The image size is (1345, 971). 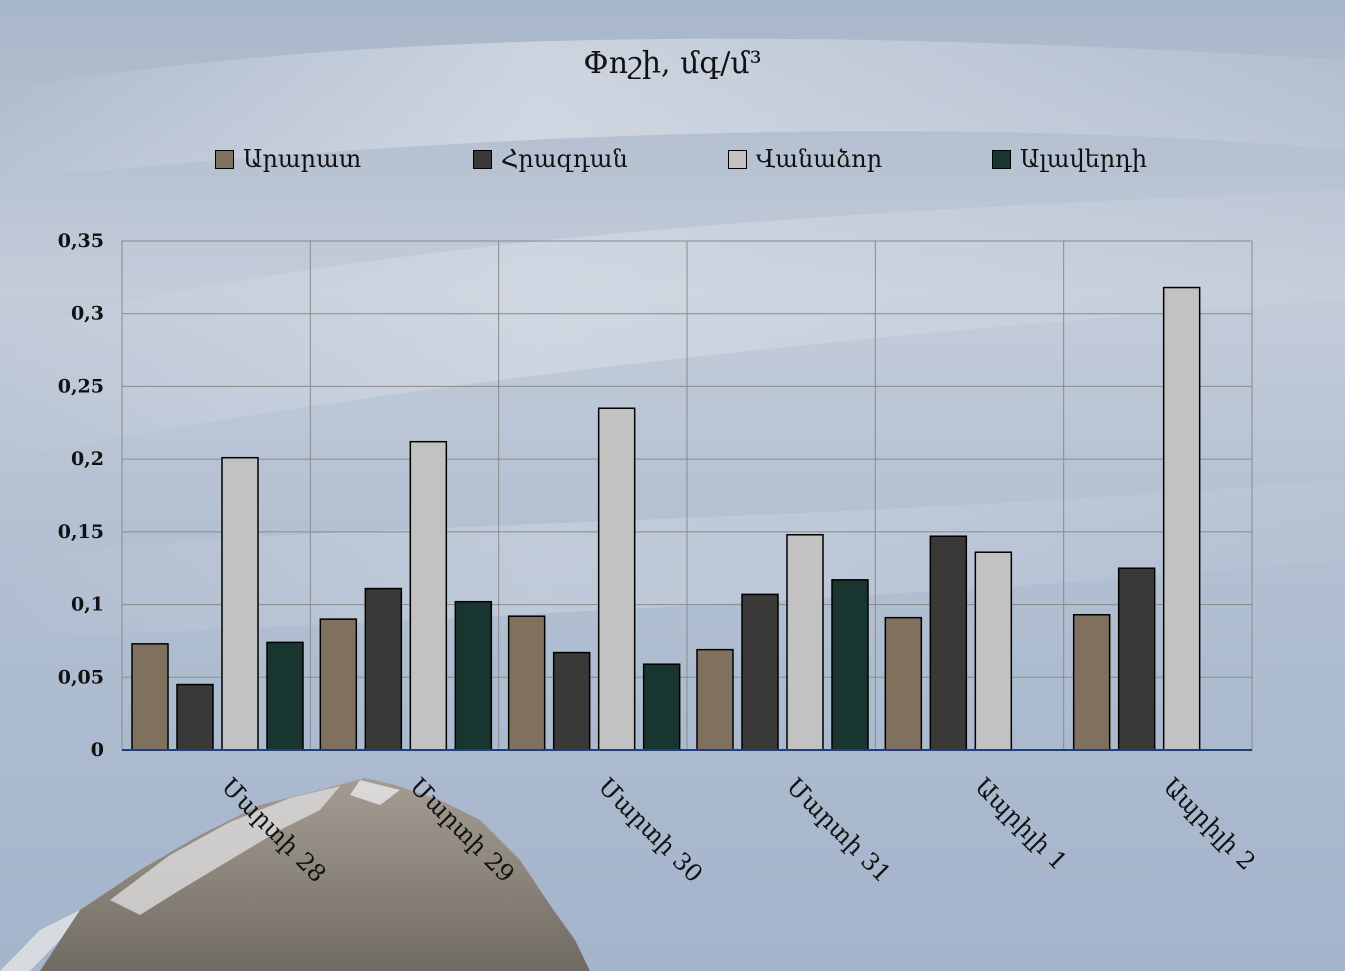 What do you see at coordinates (1209, 823) in the screenshot?
I see `x-tick-label: Ապրիլի 2` at bounding box center [1209, 823].